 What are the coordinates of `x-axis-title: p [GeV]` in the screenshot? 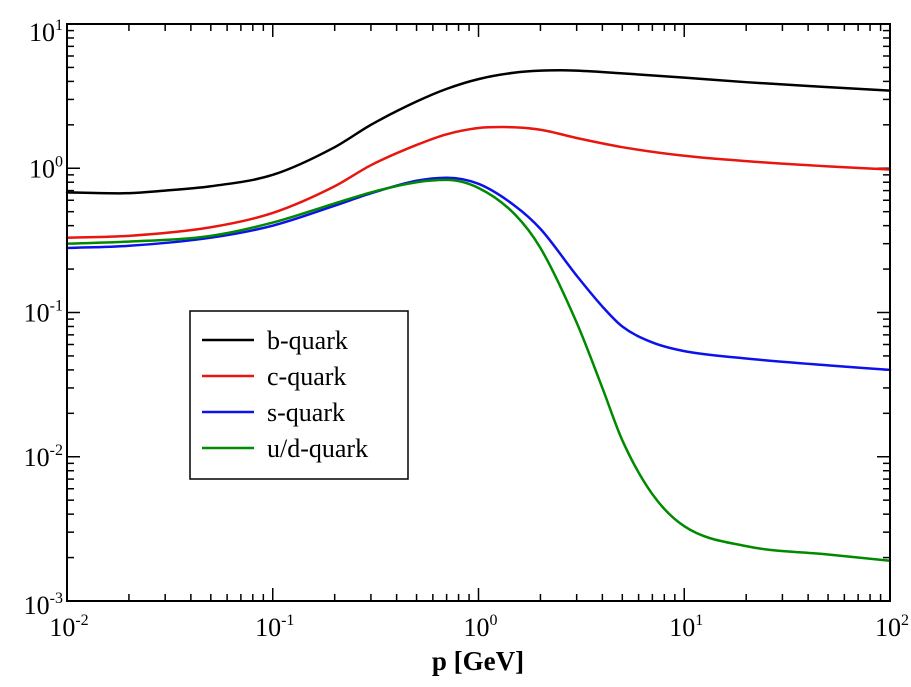 It's located at (478, 661).